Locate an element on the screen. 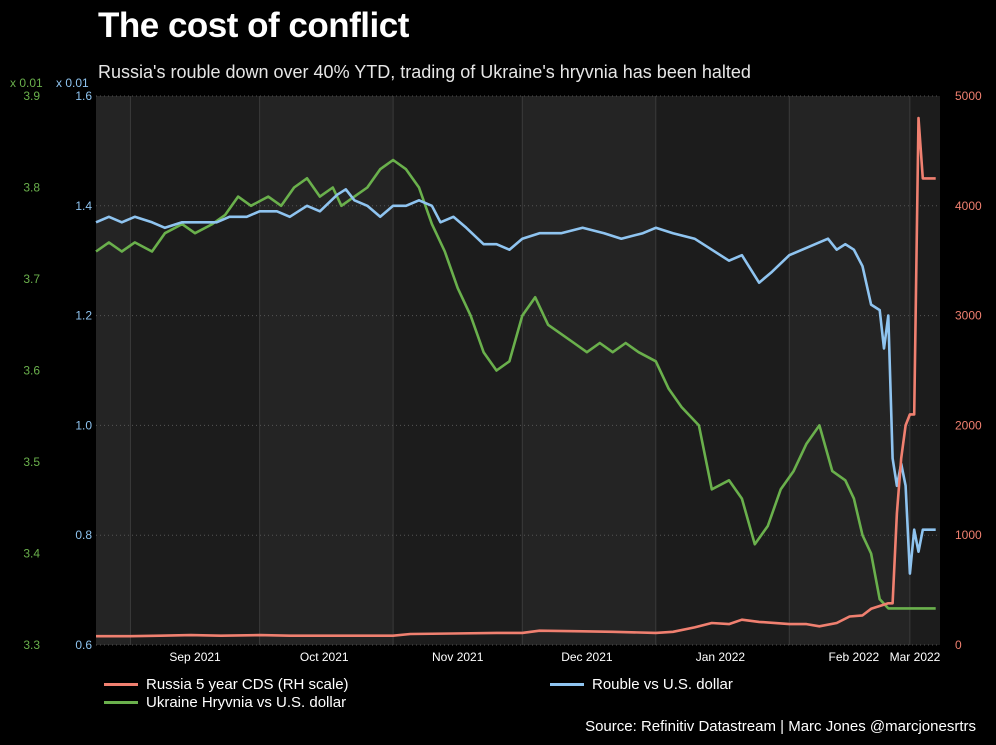 The image size is (996, 745). legend-swatch-rouble is located at coordinates (567, 684).